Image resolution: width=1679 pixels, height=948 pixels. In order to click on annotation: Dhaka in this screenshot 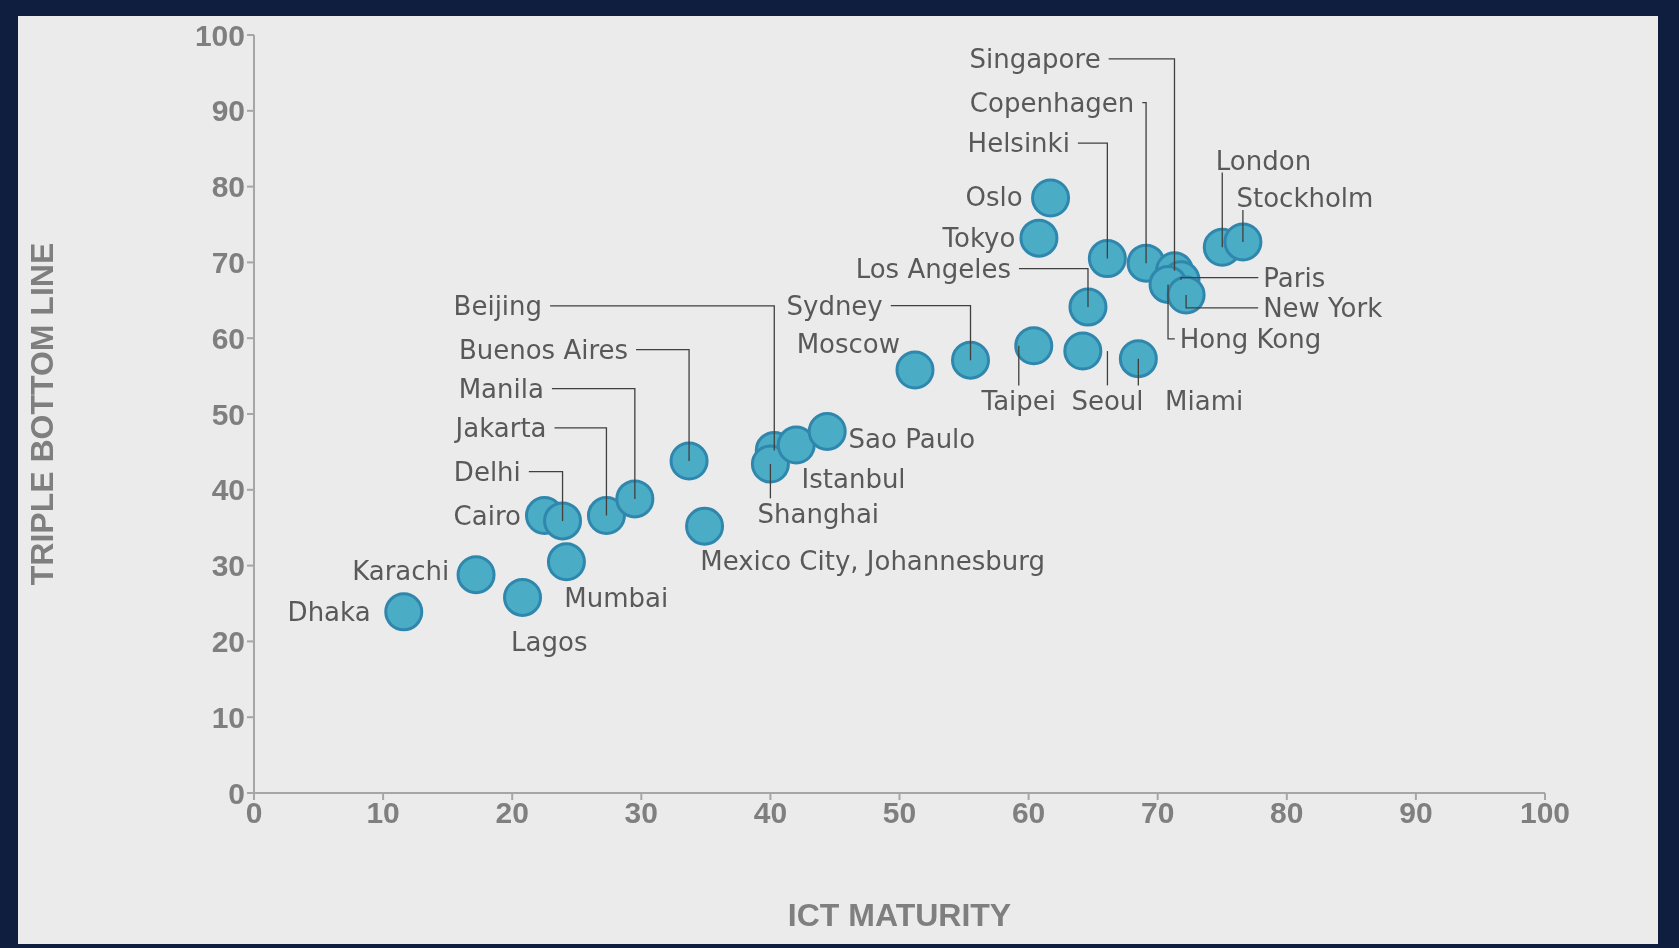, I will do `click(329, 611)`.